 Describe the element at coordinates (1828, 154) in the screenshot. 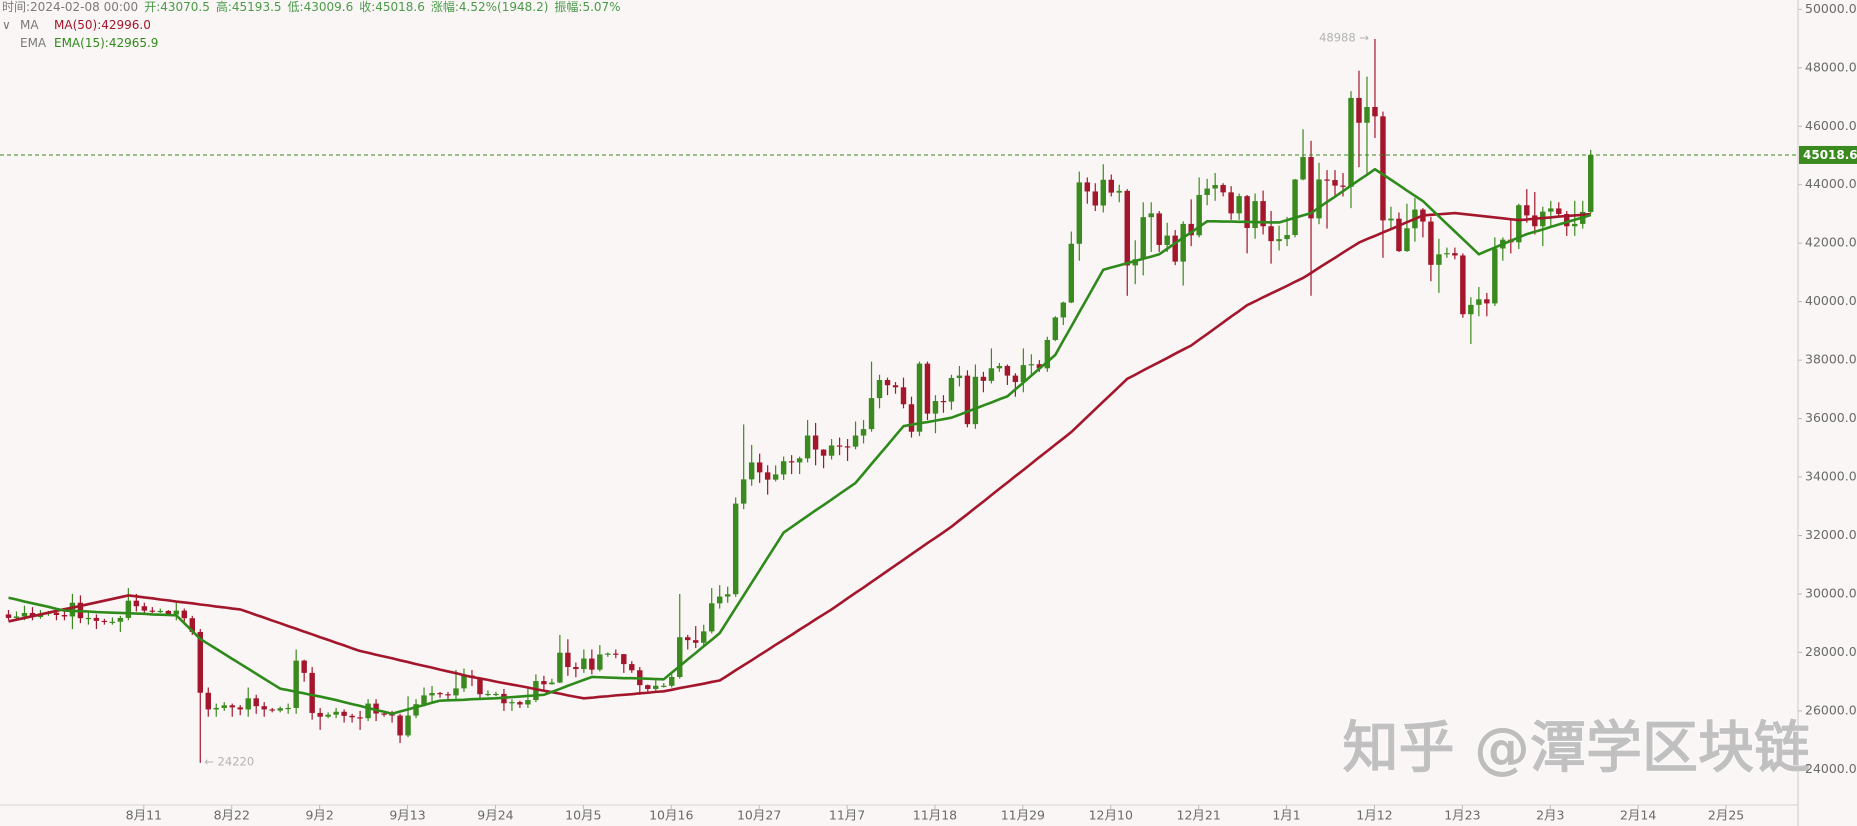

I see `last-price-box` at that location.